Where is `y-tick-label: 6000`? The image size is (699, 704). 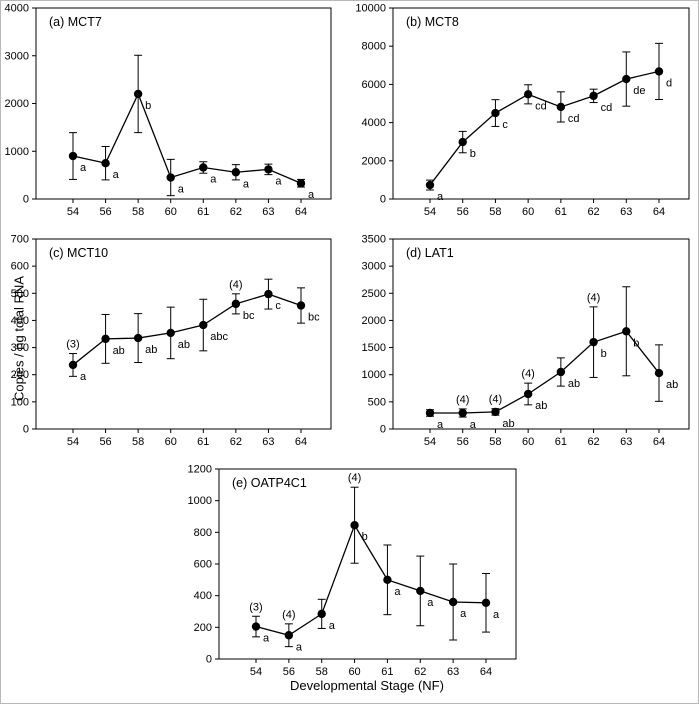 y-tick-label: 6000 is located at coordinates (374, 85).